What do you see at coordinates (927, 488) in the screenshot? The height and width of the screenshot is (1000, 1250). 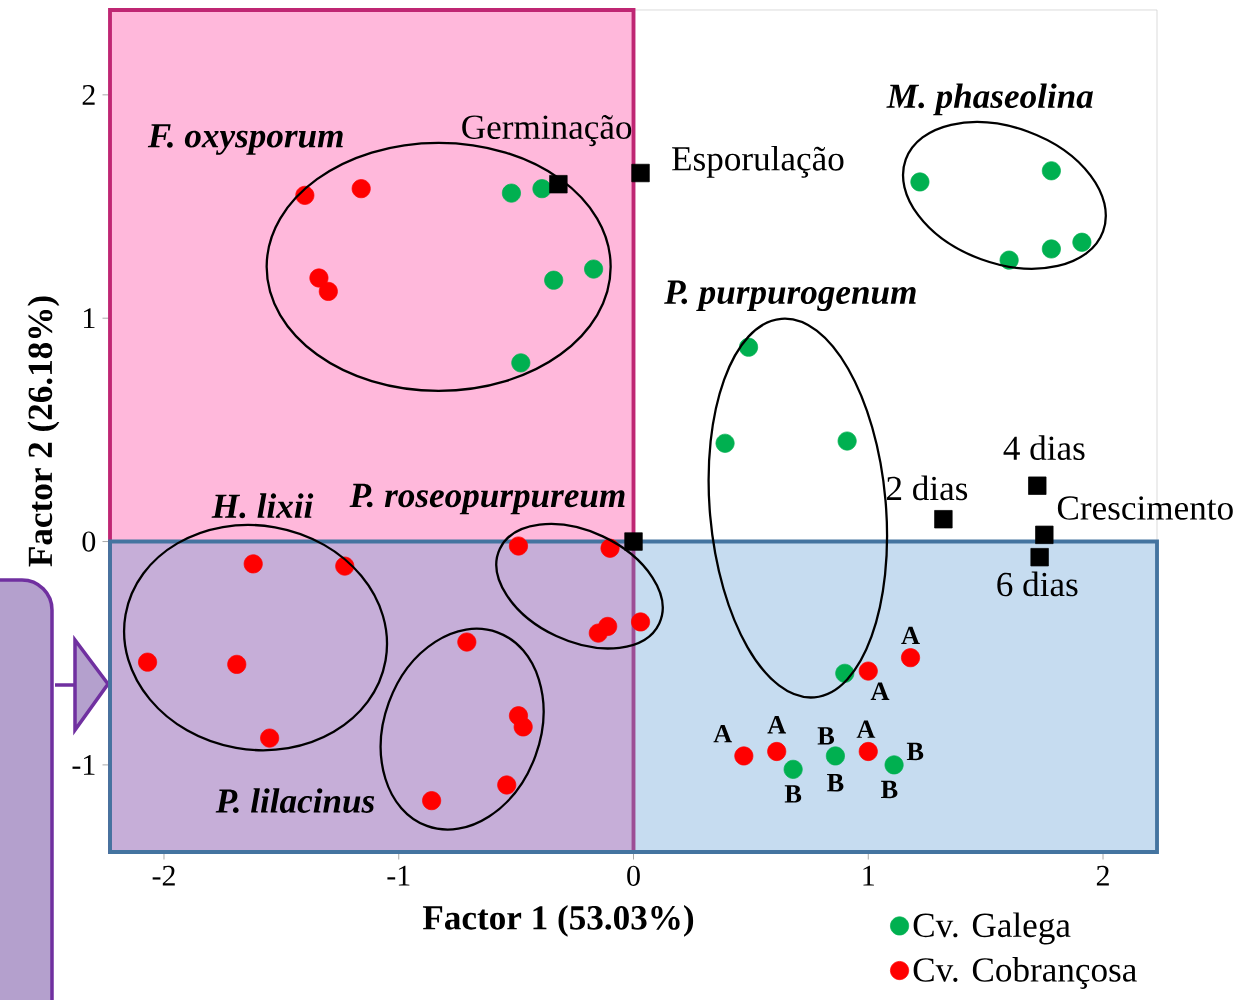 I see `annotation: 2 dias` at bounding box center [927, 488].